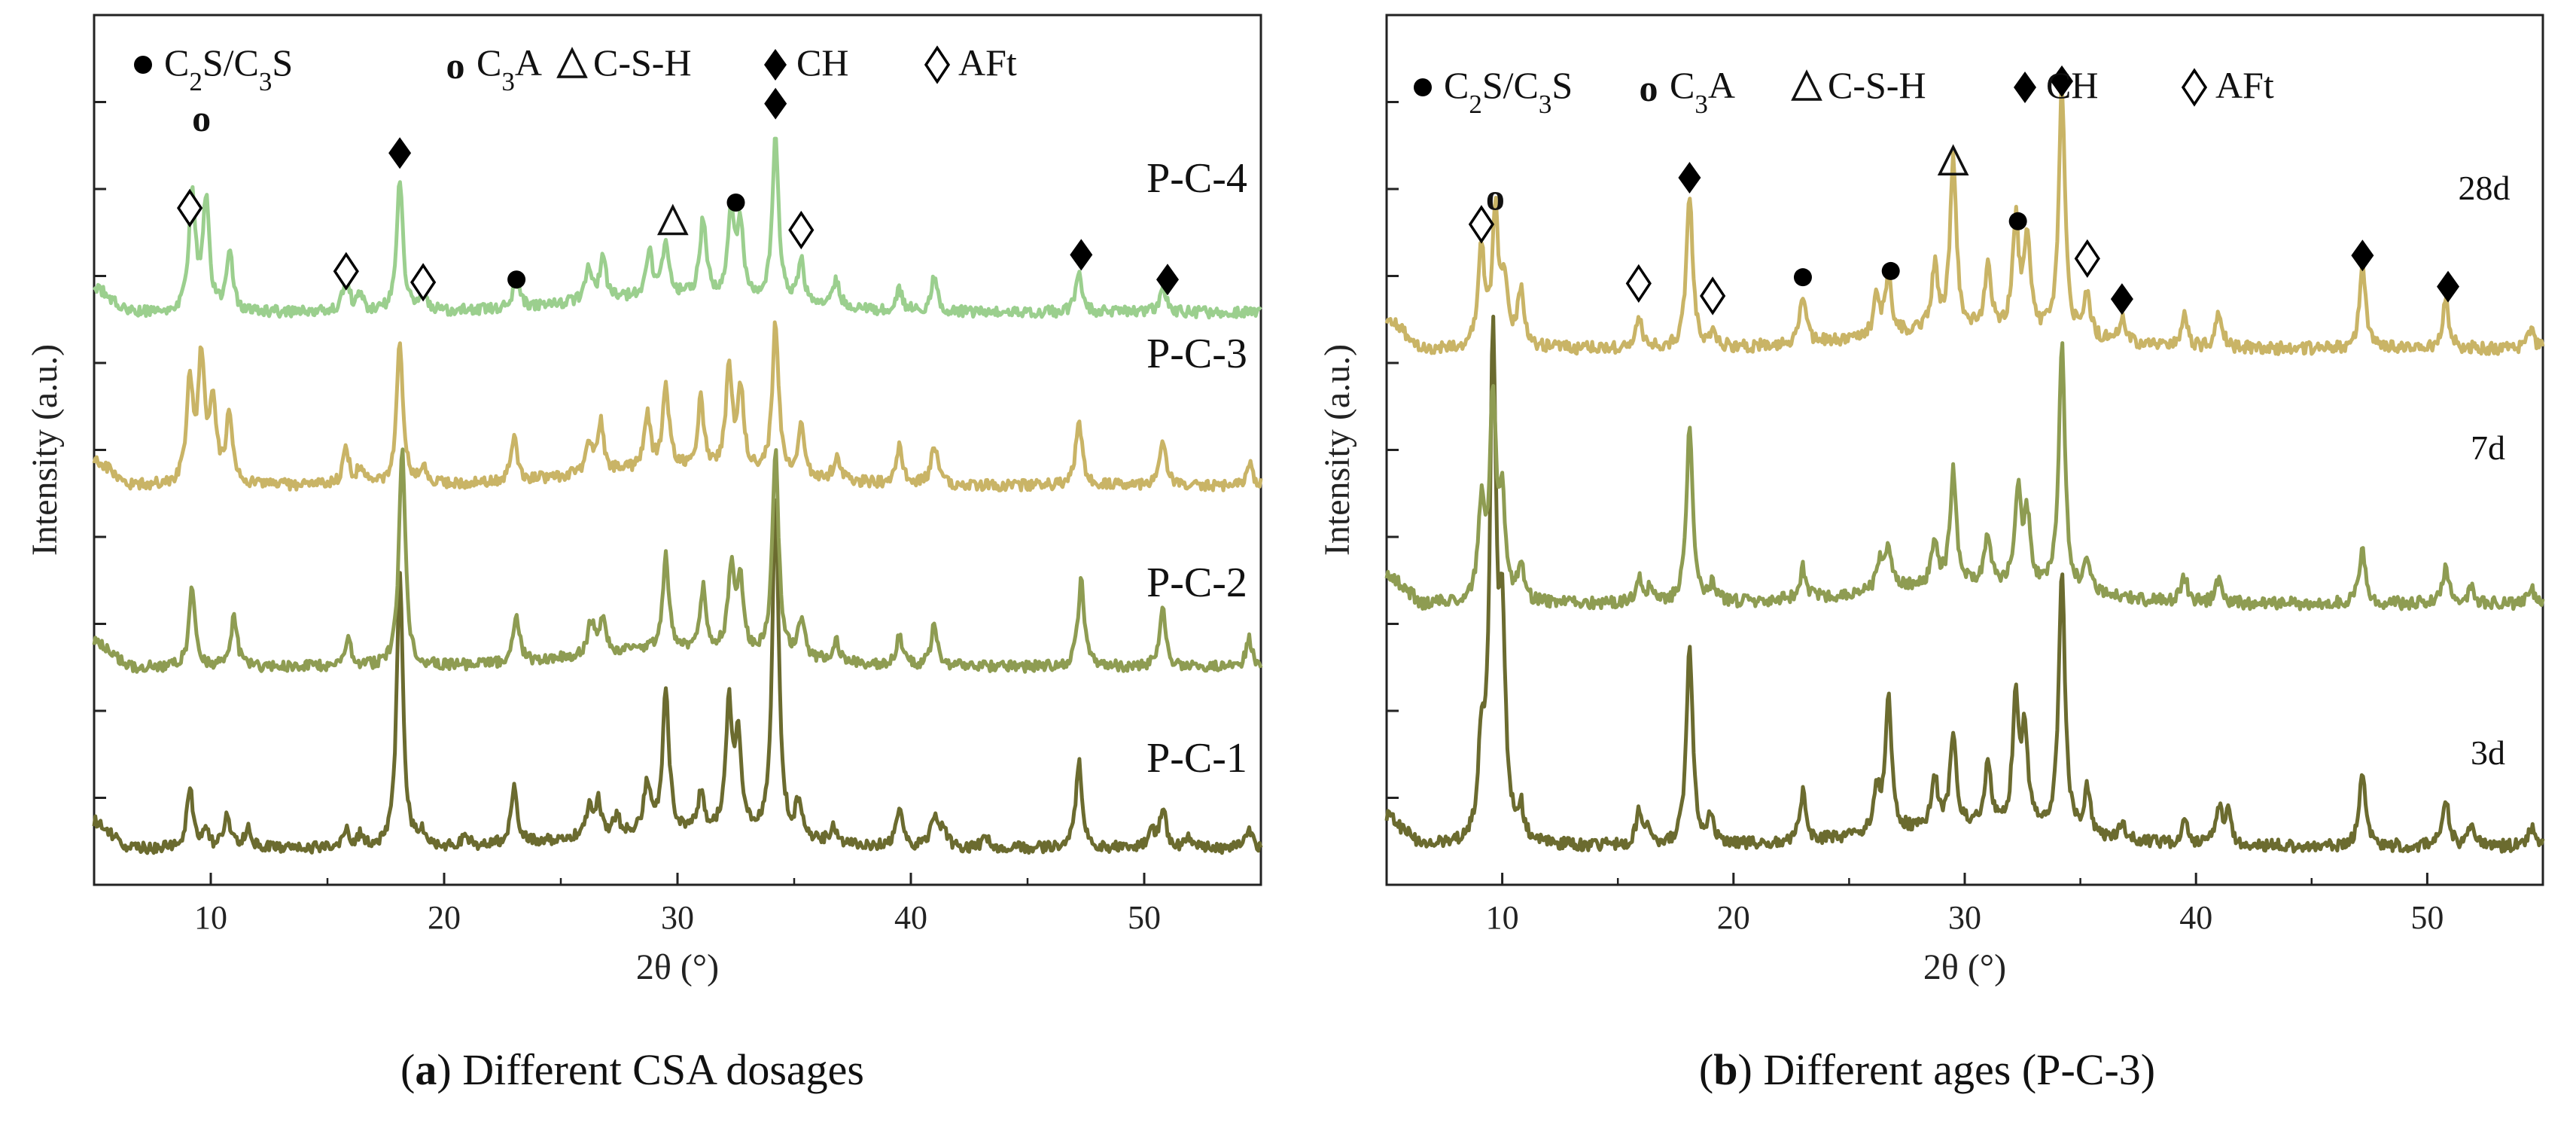 The height and width of the screenshot is (1122, 2576). Describe the element at coordinates (1197, 178) in the screenshot. I see `series-label-p-c-4: P-C-4` at that location.